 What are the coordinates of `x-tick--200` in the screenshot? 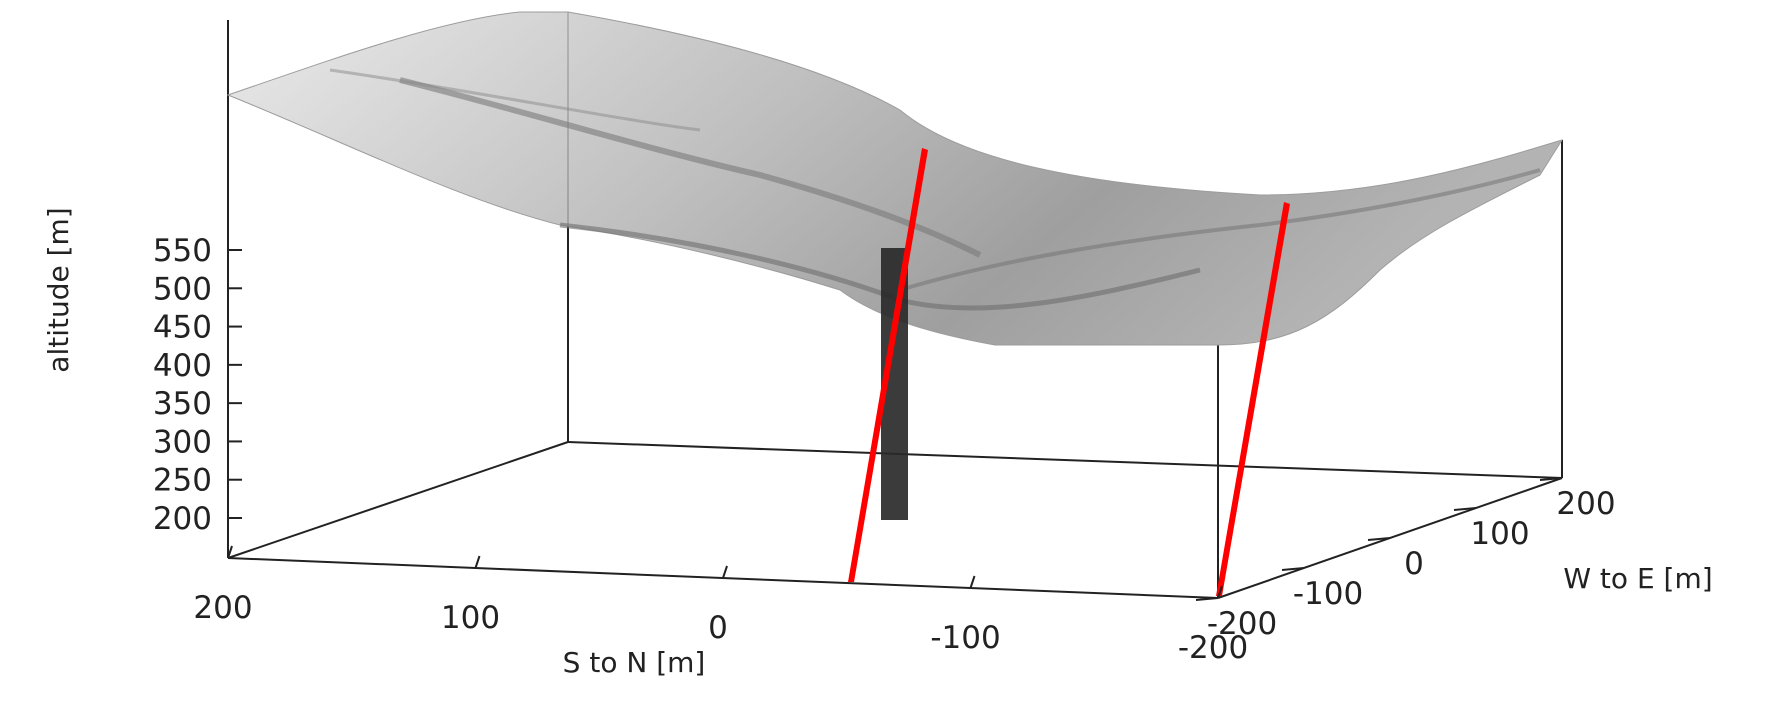 It's located at (1220, 592).